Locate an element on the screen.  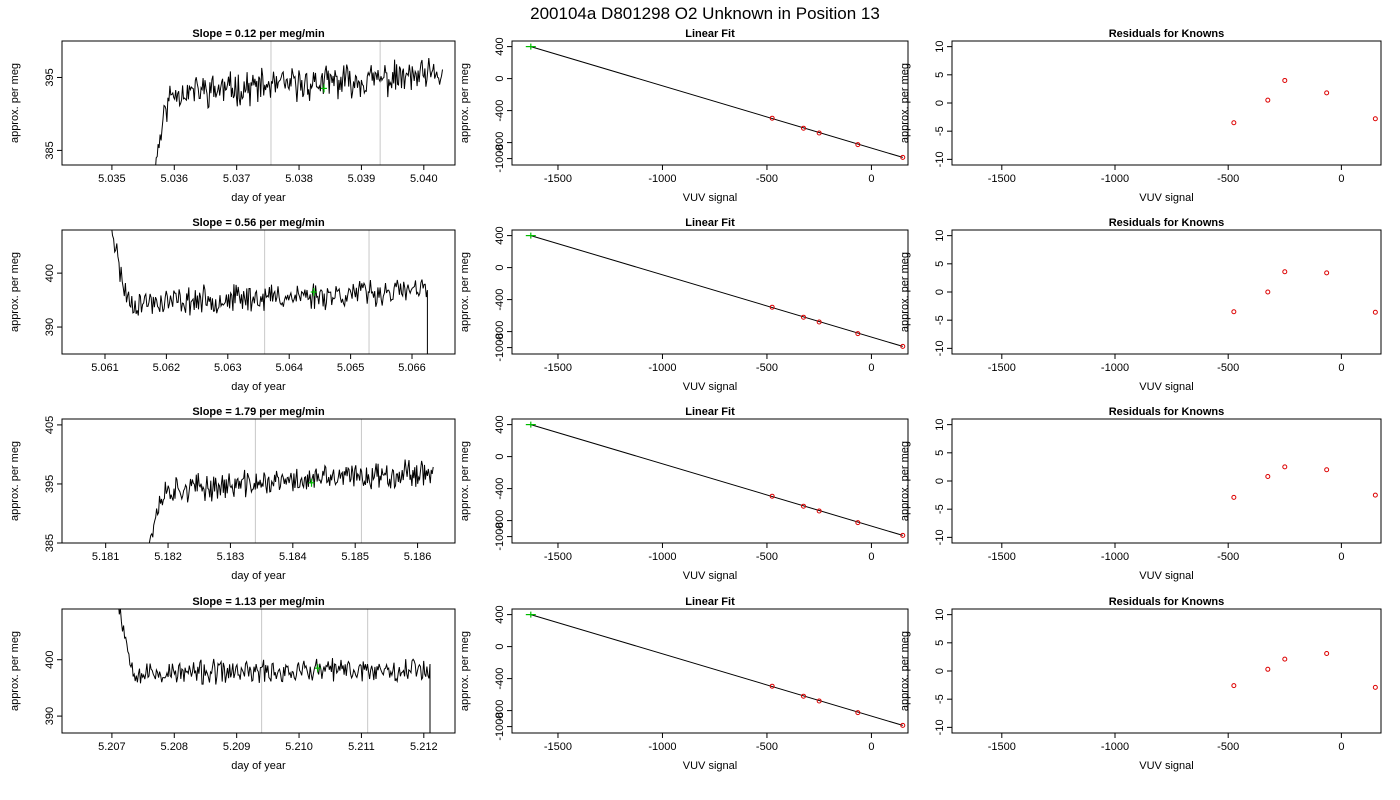
y-tick-label: 395 is located at coordinates (50, 484).